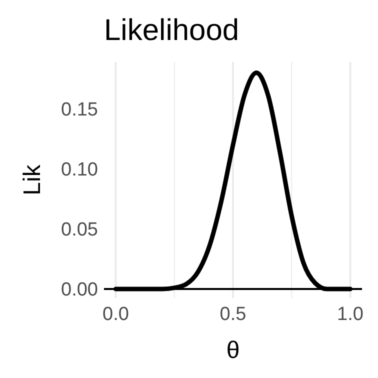  What do you see at coordinates (79, 230) in the screenshot?
I see `y-tick-label: 0.05` at bounding box center [79, 230].